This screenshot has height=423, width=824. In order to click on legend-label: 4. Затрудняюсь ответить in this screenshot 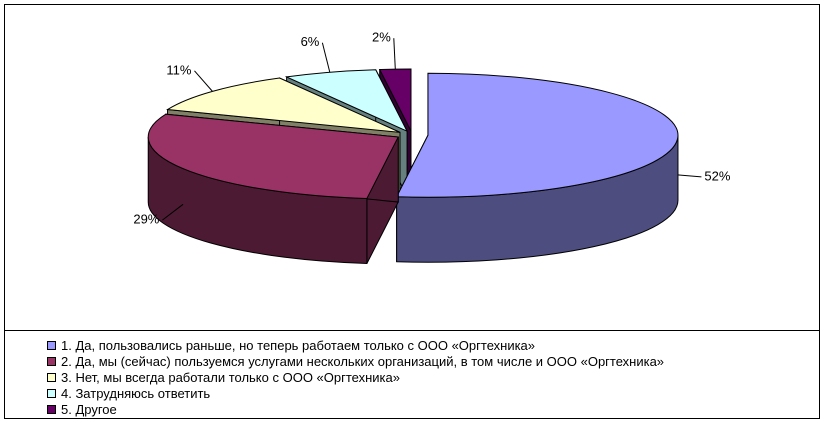, I will do `click(135, 393)`.